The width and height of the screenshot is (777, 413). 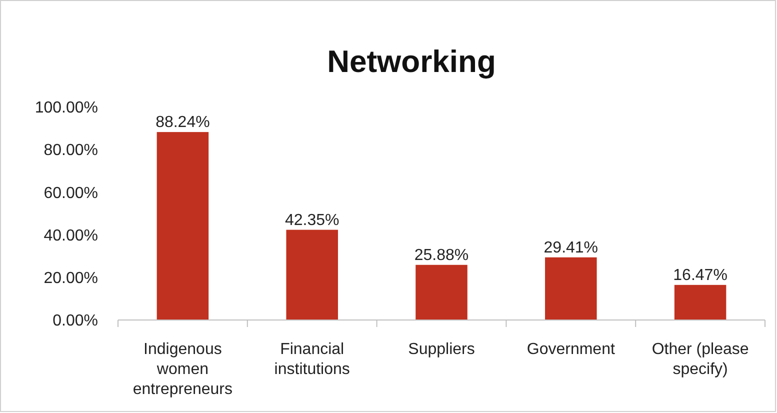 What do you see at coordinates (71, 278) in the screenshot?
I see `y-tick-label: 20.00%` at bounding box center [71, 278].